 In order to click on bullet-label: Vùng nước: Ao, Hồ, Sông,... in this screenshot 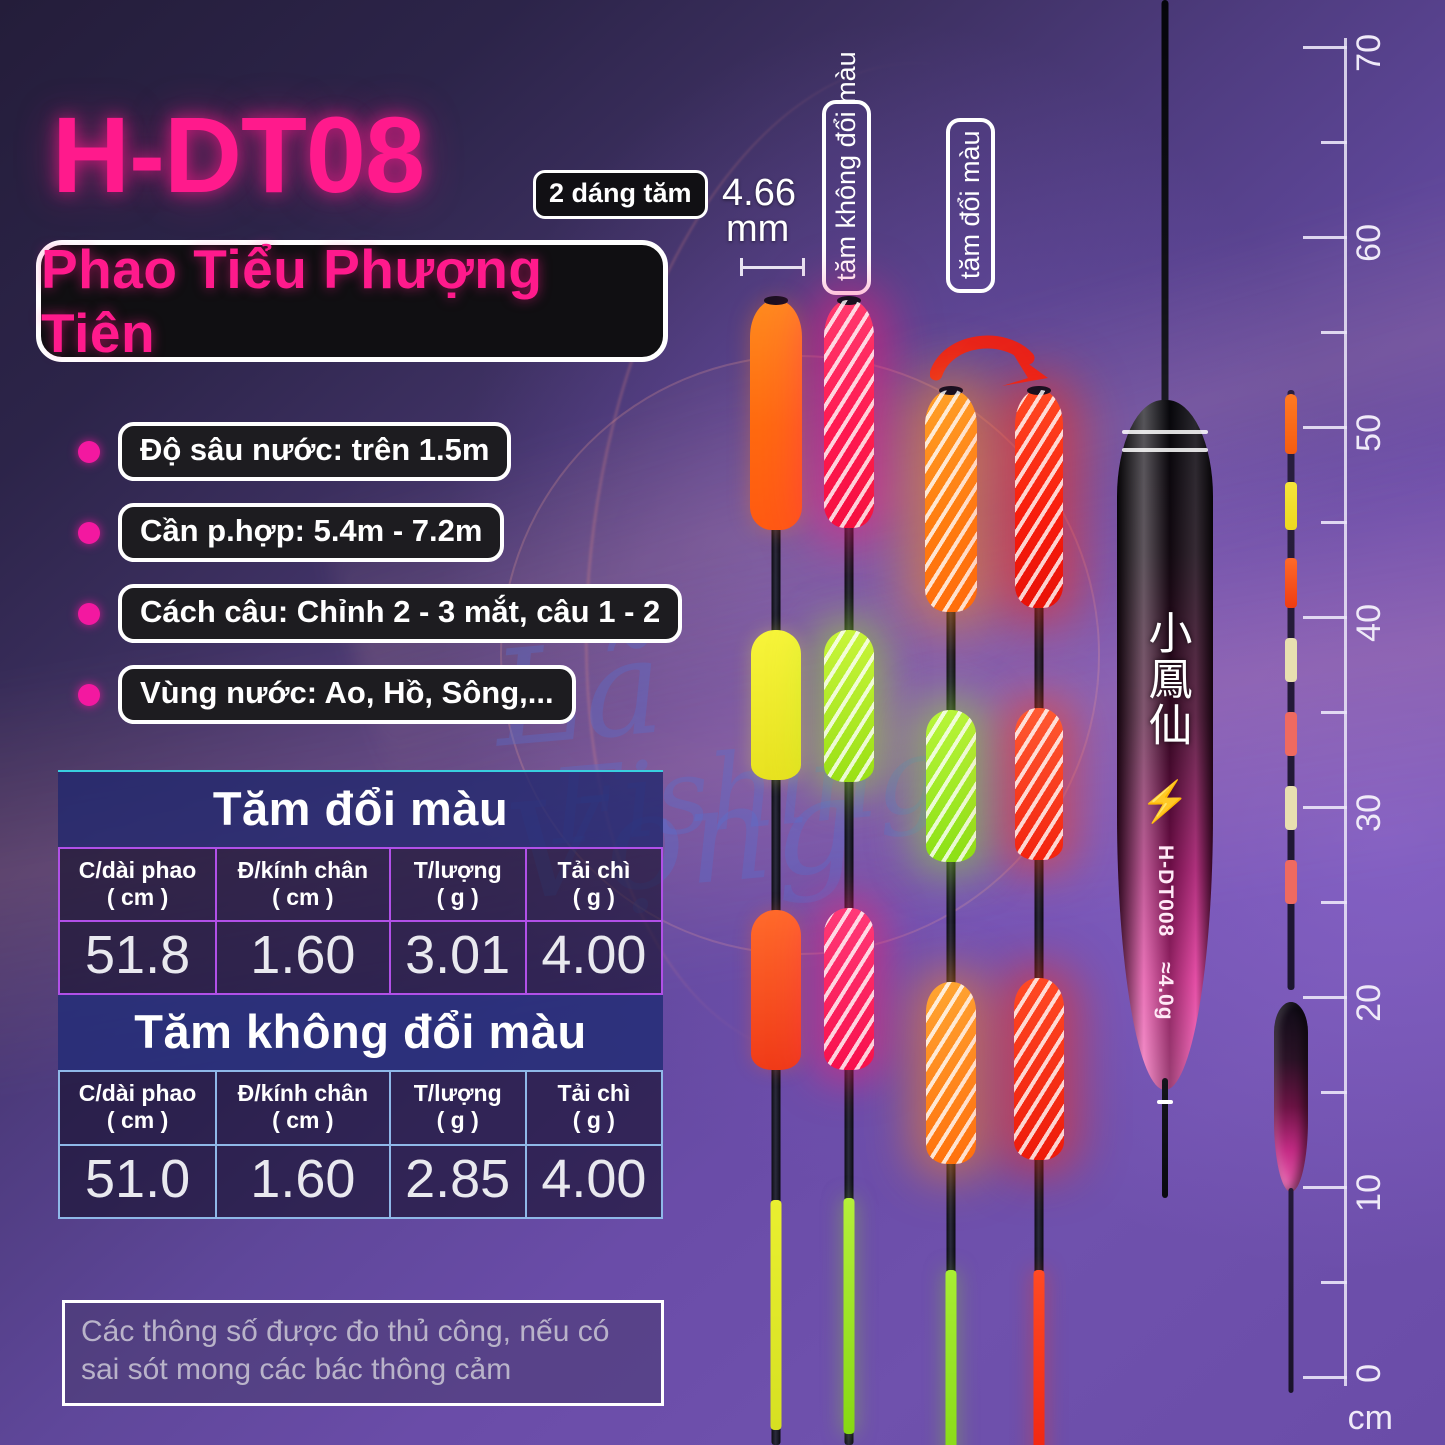, I will do `click(347, 694)`.